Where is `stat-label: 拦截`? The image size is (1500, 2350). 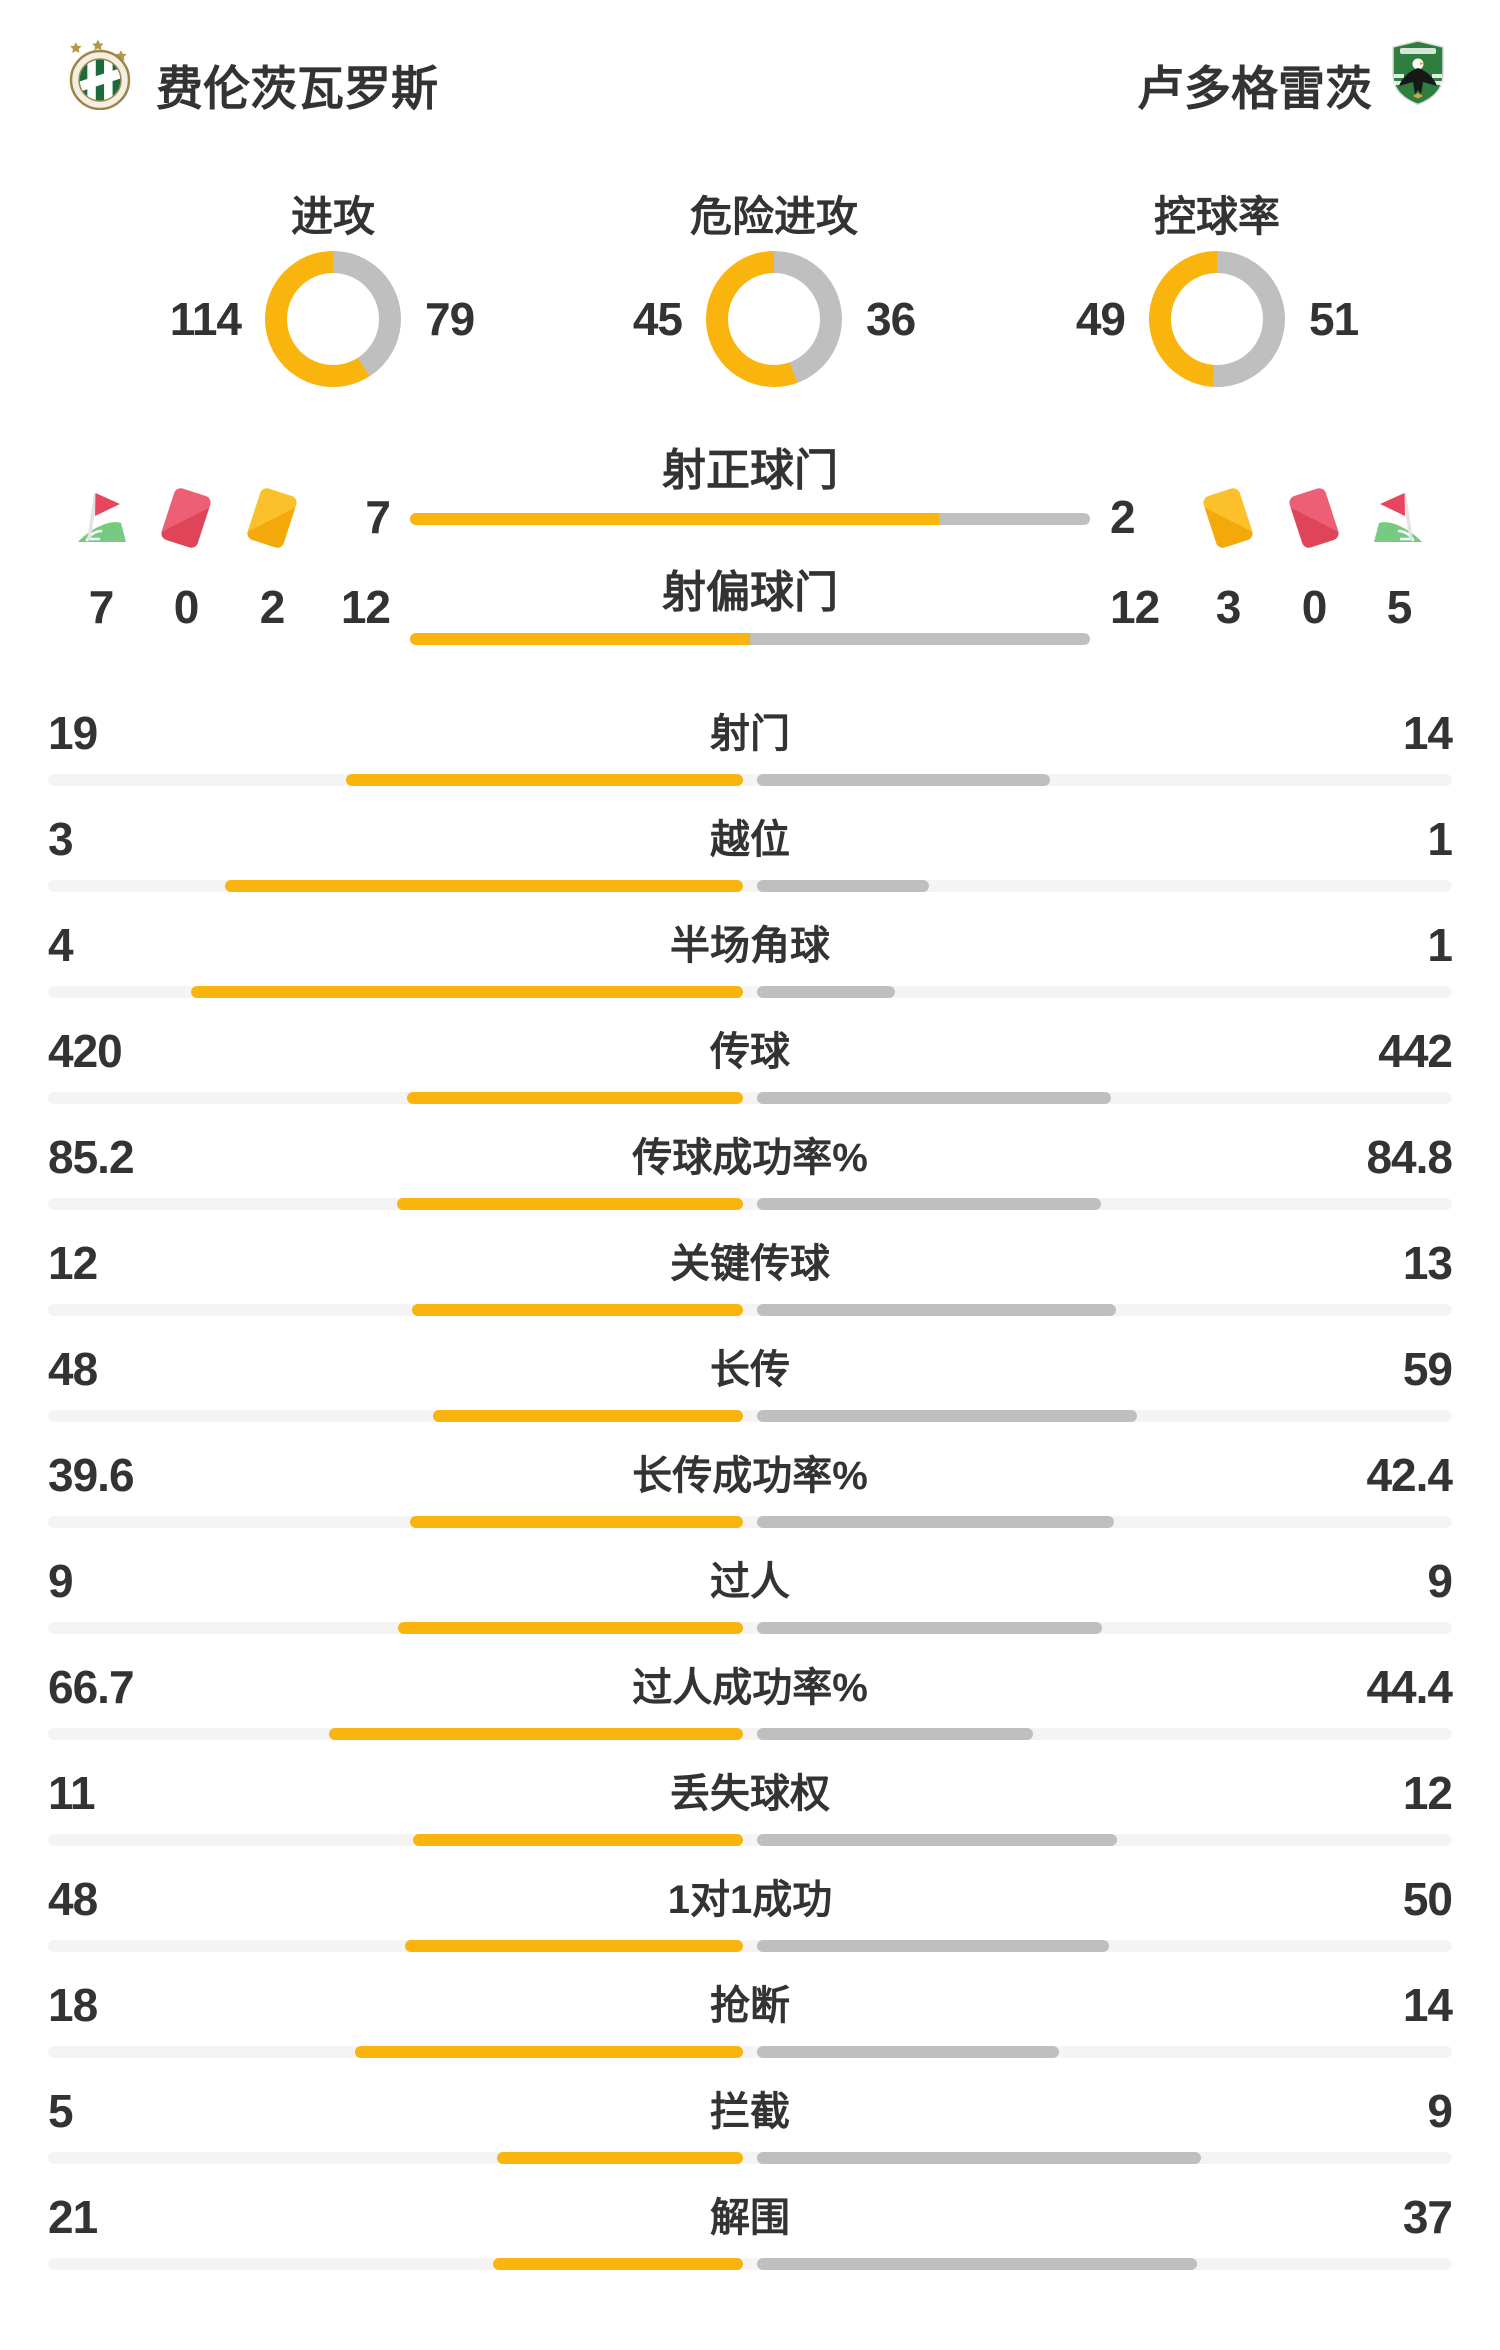
stat-label: 拦截 is located at coordinates (750, 2112).